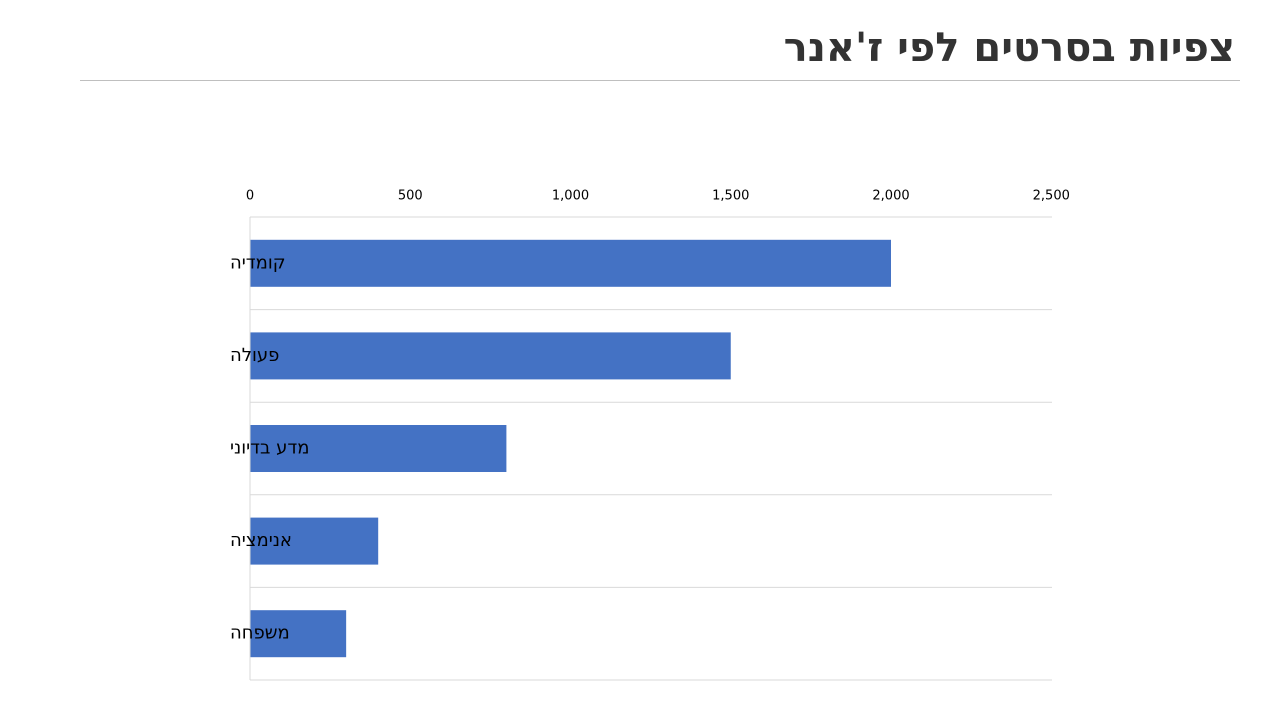 This screenshot has width=1280, height=720. What do you see at coordinates (261, 540) in the screenshot?
I see `category-label: אנימציה` at bounding box center [261, 540].